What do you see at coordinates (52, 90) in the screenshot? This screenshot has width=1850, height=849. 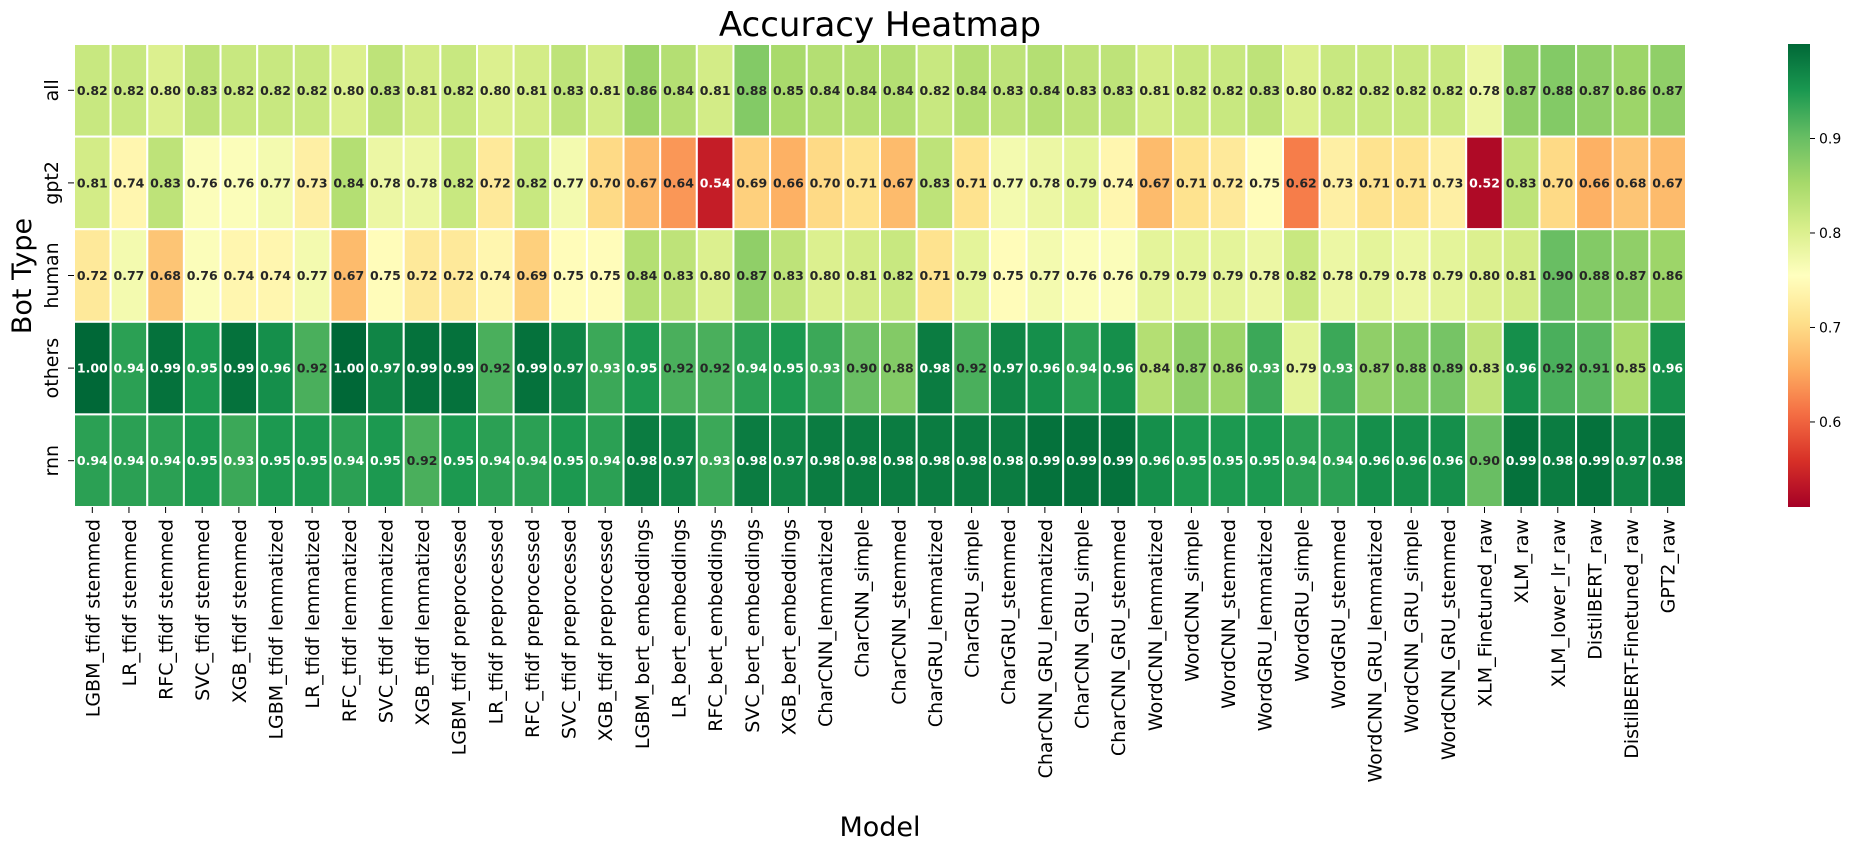 I see `row-label: all` at bounding box center [52, 90].